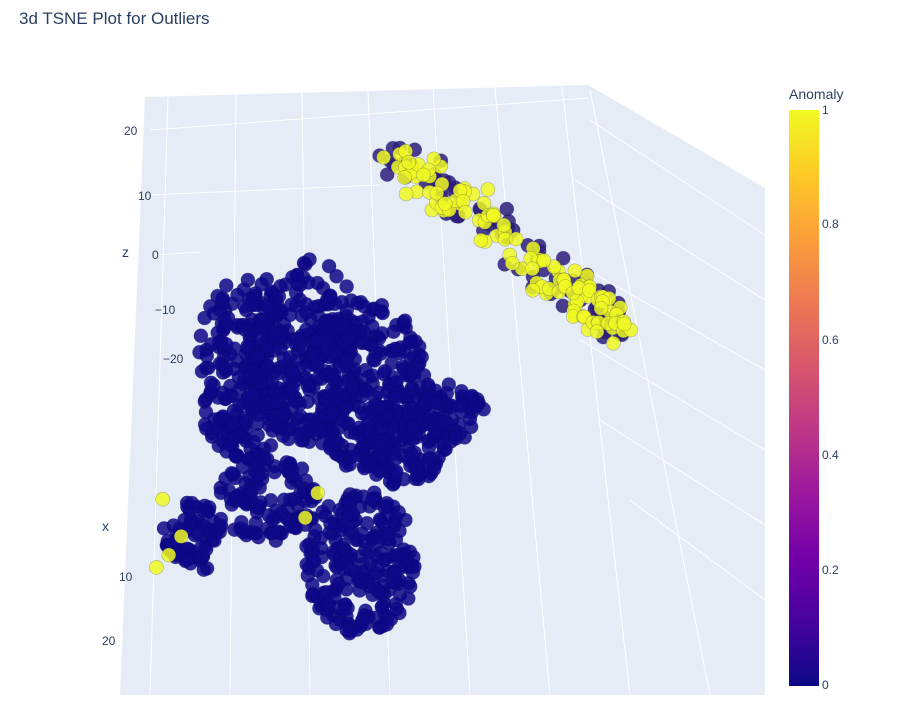 The image size is (915, 717). I want to click on z-axis-tick: −20, so click(173, 359).